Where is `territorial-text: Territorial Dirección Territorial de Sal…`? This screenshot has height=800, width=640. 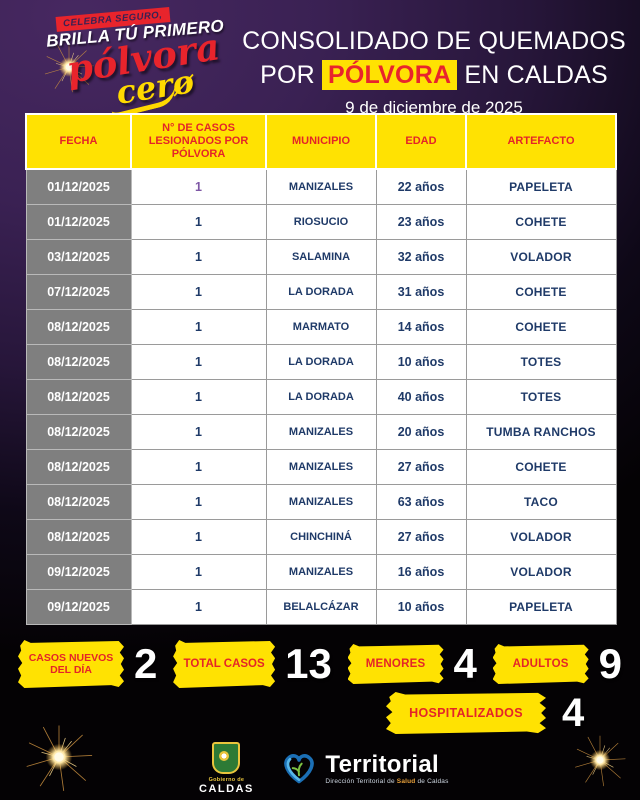 territorial-text: Territorial Dirección Territorial de Sal… is located at coordinates (386, 768).